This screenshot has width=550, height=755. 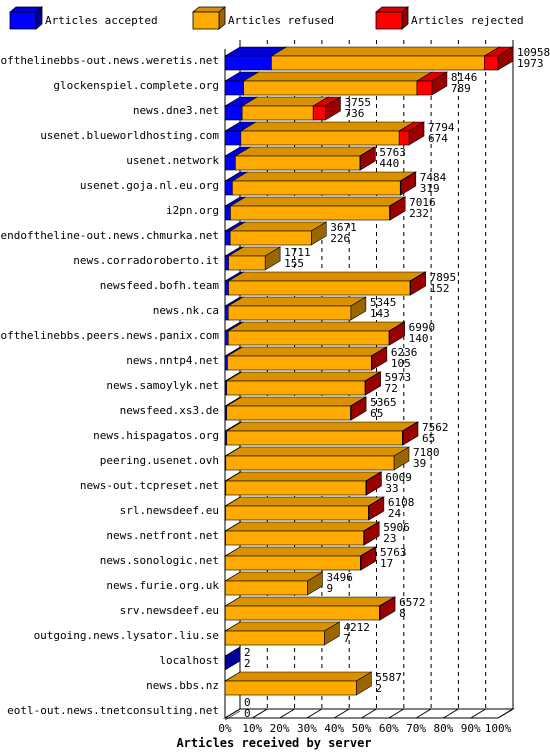 What do you see at coordinates (443, 728) in the screenshot?
I see `x-tick-label: 80%` at bounding box center [443, 728].